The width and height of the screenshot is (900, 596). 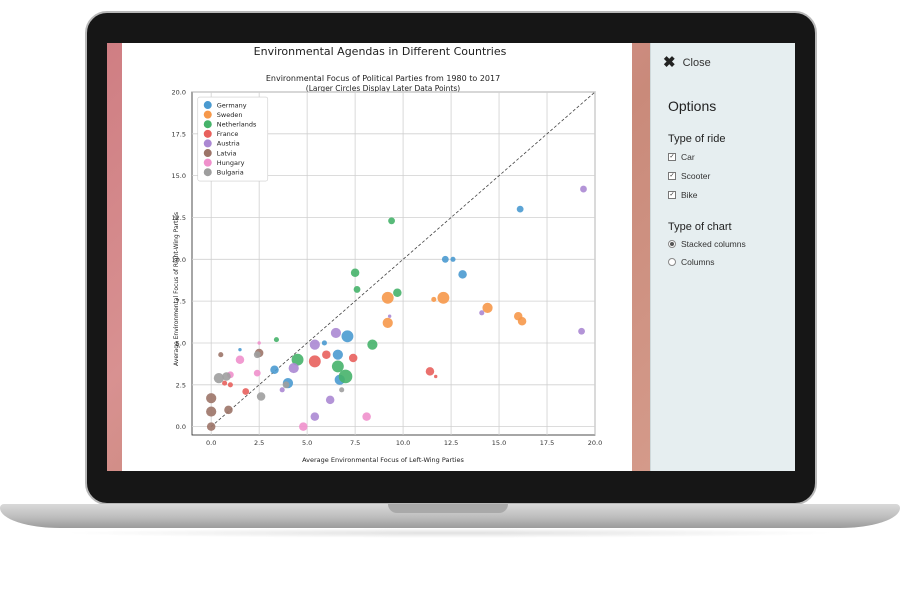 What do you see at coordinates (672, 262) in the screenshot?
I see `radio-columns` at bounding box center [672, 262].